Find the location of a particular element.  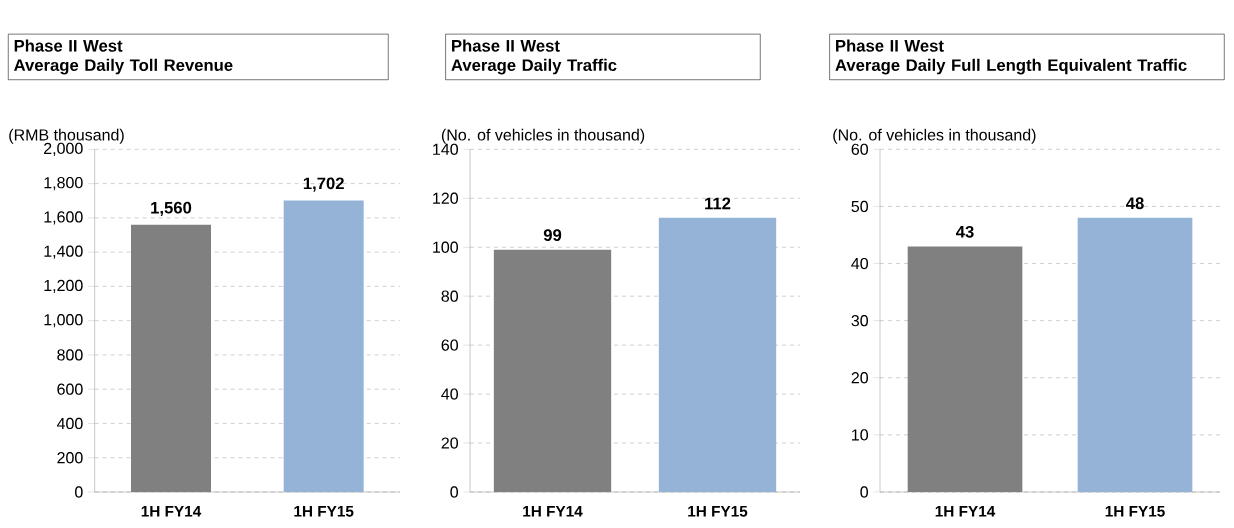

y-tick-label: 50 is located at coordinates (860, 206).